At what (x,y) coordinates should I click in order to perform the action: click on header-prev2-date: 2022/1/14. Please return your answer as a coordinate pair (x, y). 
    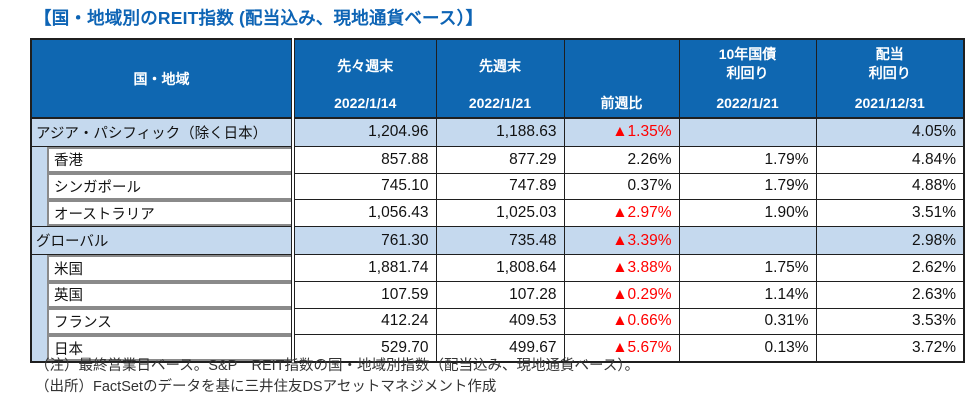
    Looking at the image, I should click on (365, 103).